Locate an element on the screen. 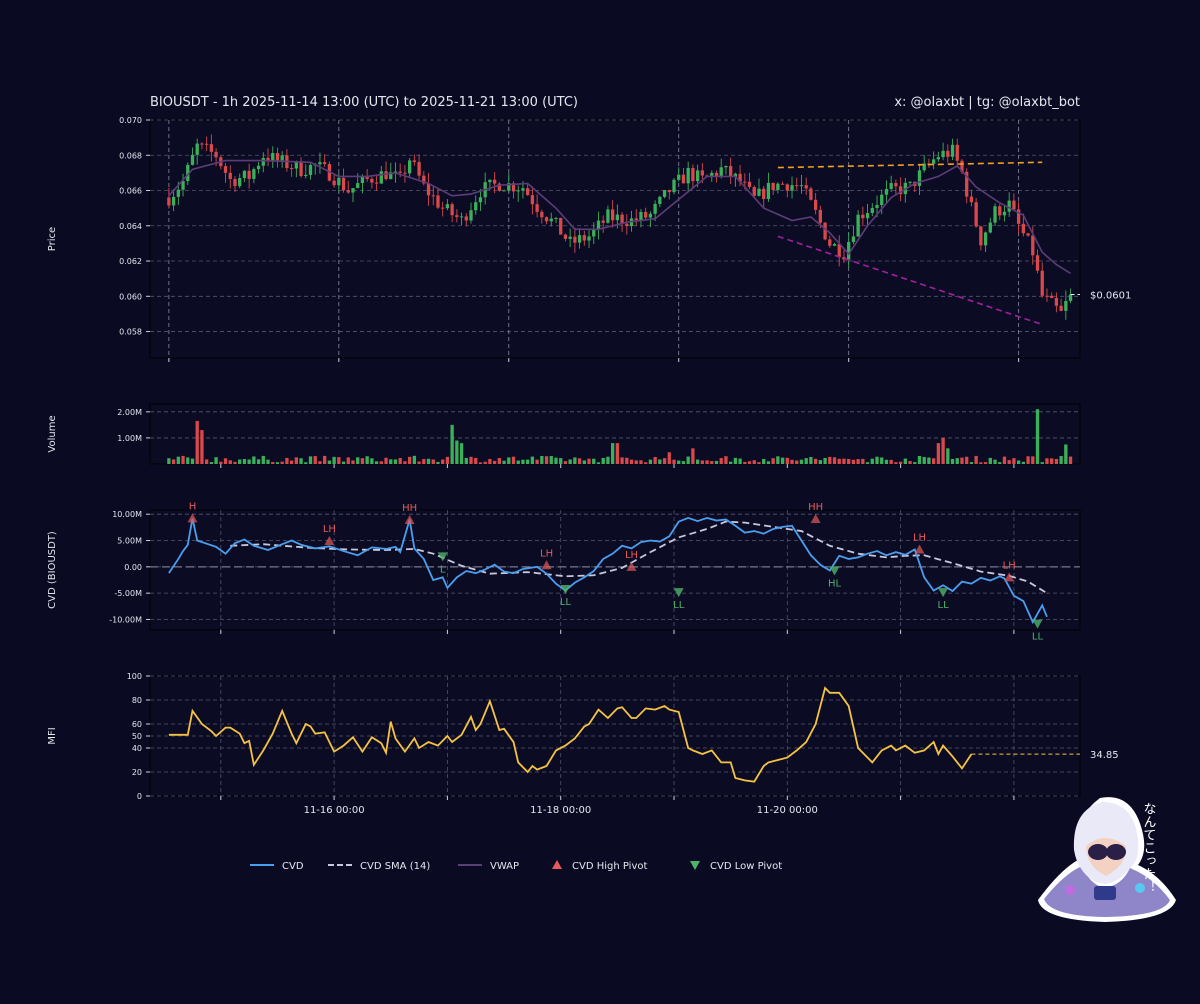  last-price-label: $0.0601 is located at coordinates (1110, 296).